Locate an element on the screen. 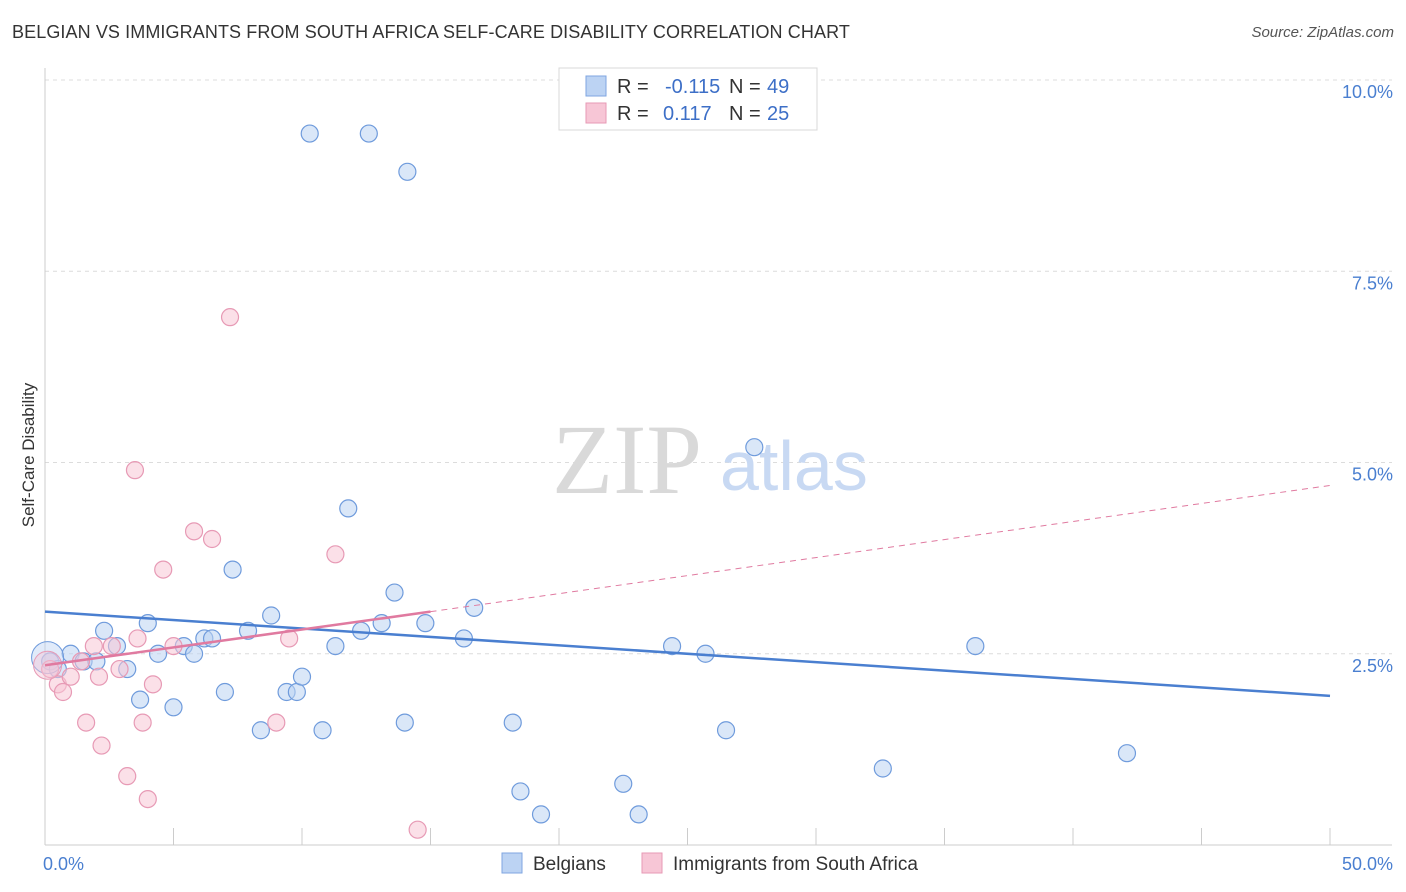 The height and width of the screenshot is (892, 1406). legend-n-label-south-africa: N = is located at coordinates (745, 114).